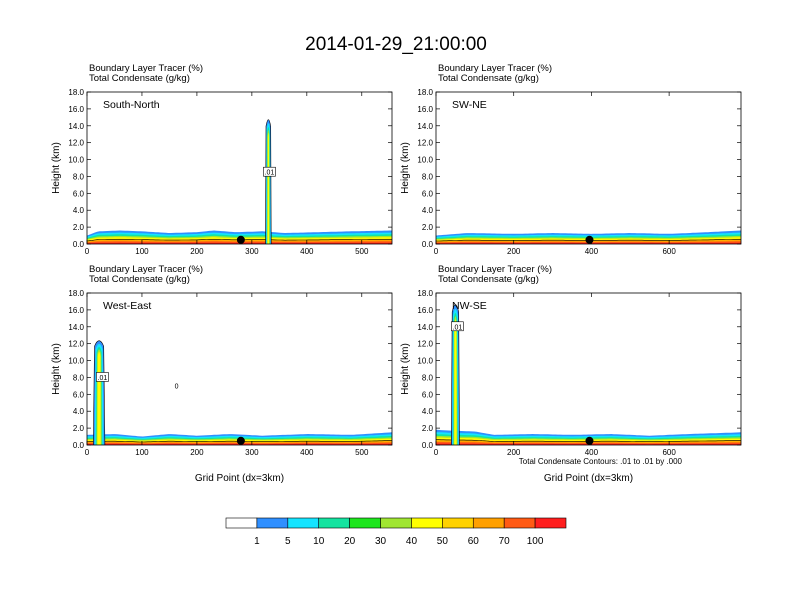 Image resolution: width=792 pixels, height=612 pixels. I want to click on contour-label: 0, so click(177, 386).